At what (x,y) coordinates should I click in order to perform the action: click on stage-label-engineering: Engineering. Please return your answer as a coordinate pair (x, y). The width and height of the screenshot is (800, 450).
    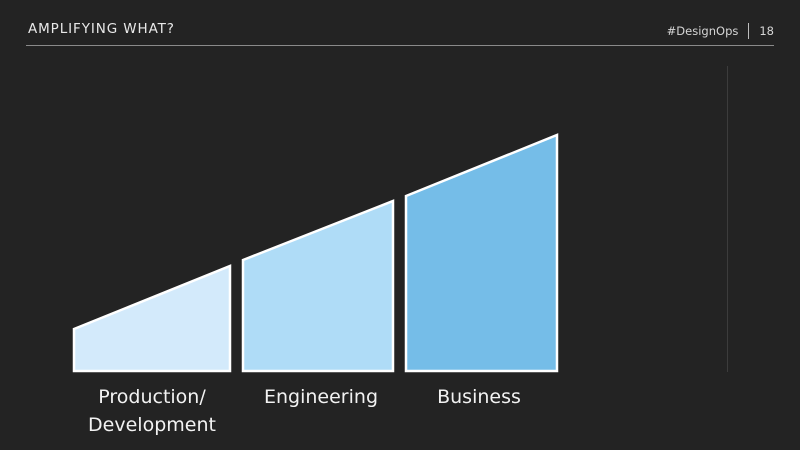
    Looking at the image, I should click on (321, 397).